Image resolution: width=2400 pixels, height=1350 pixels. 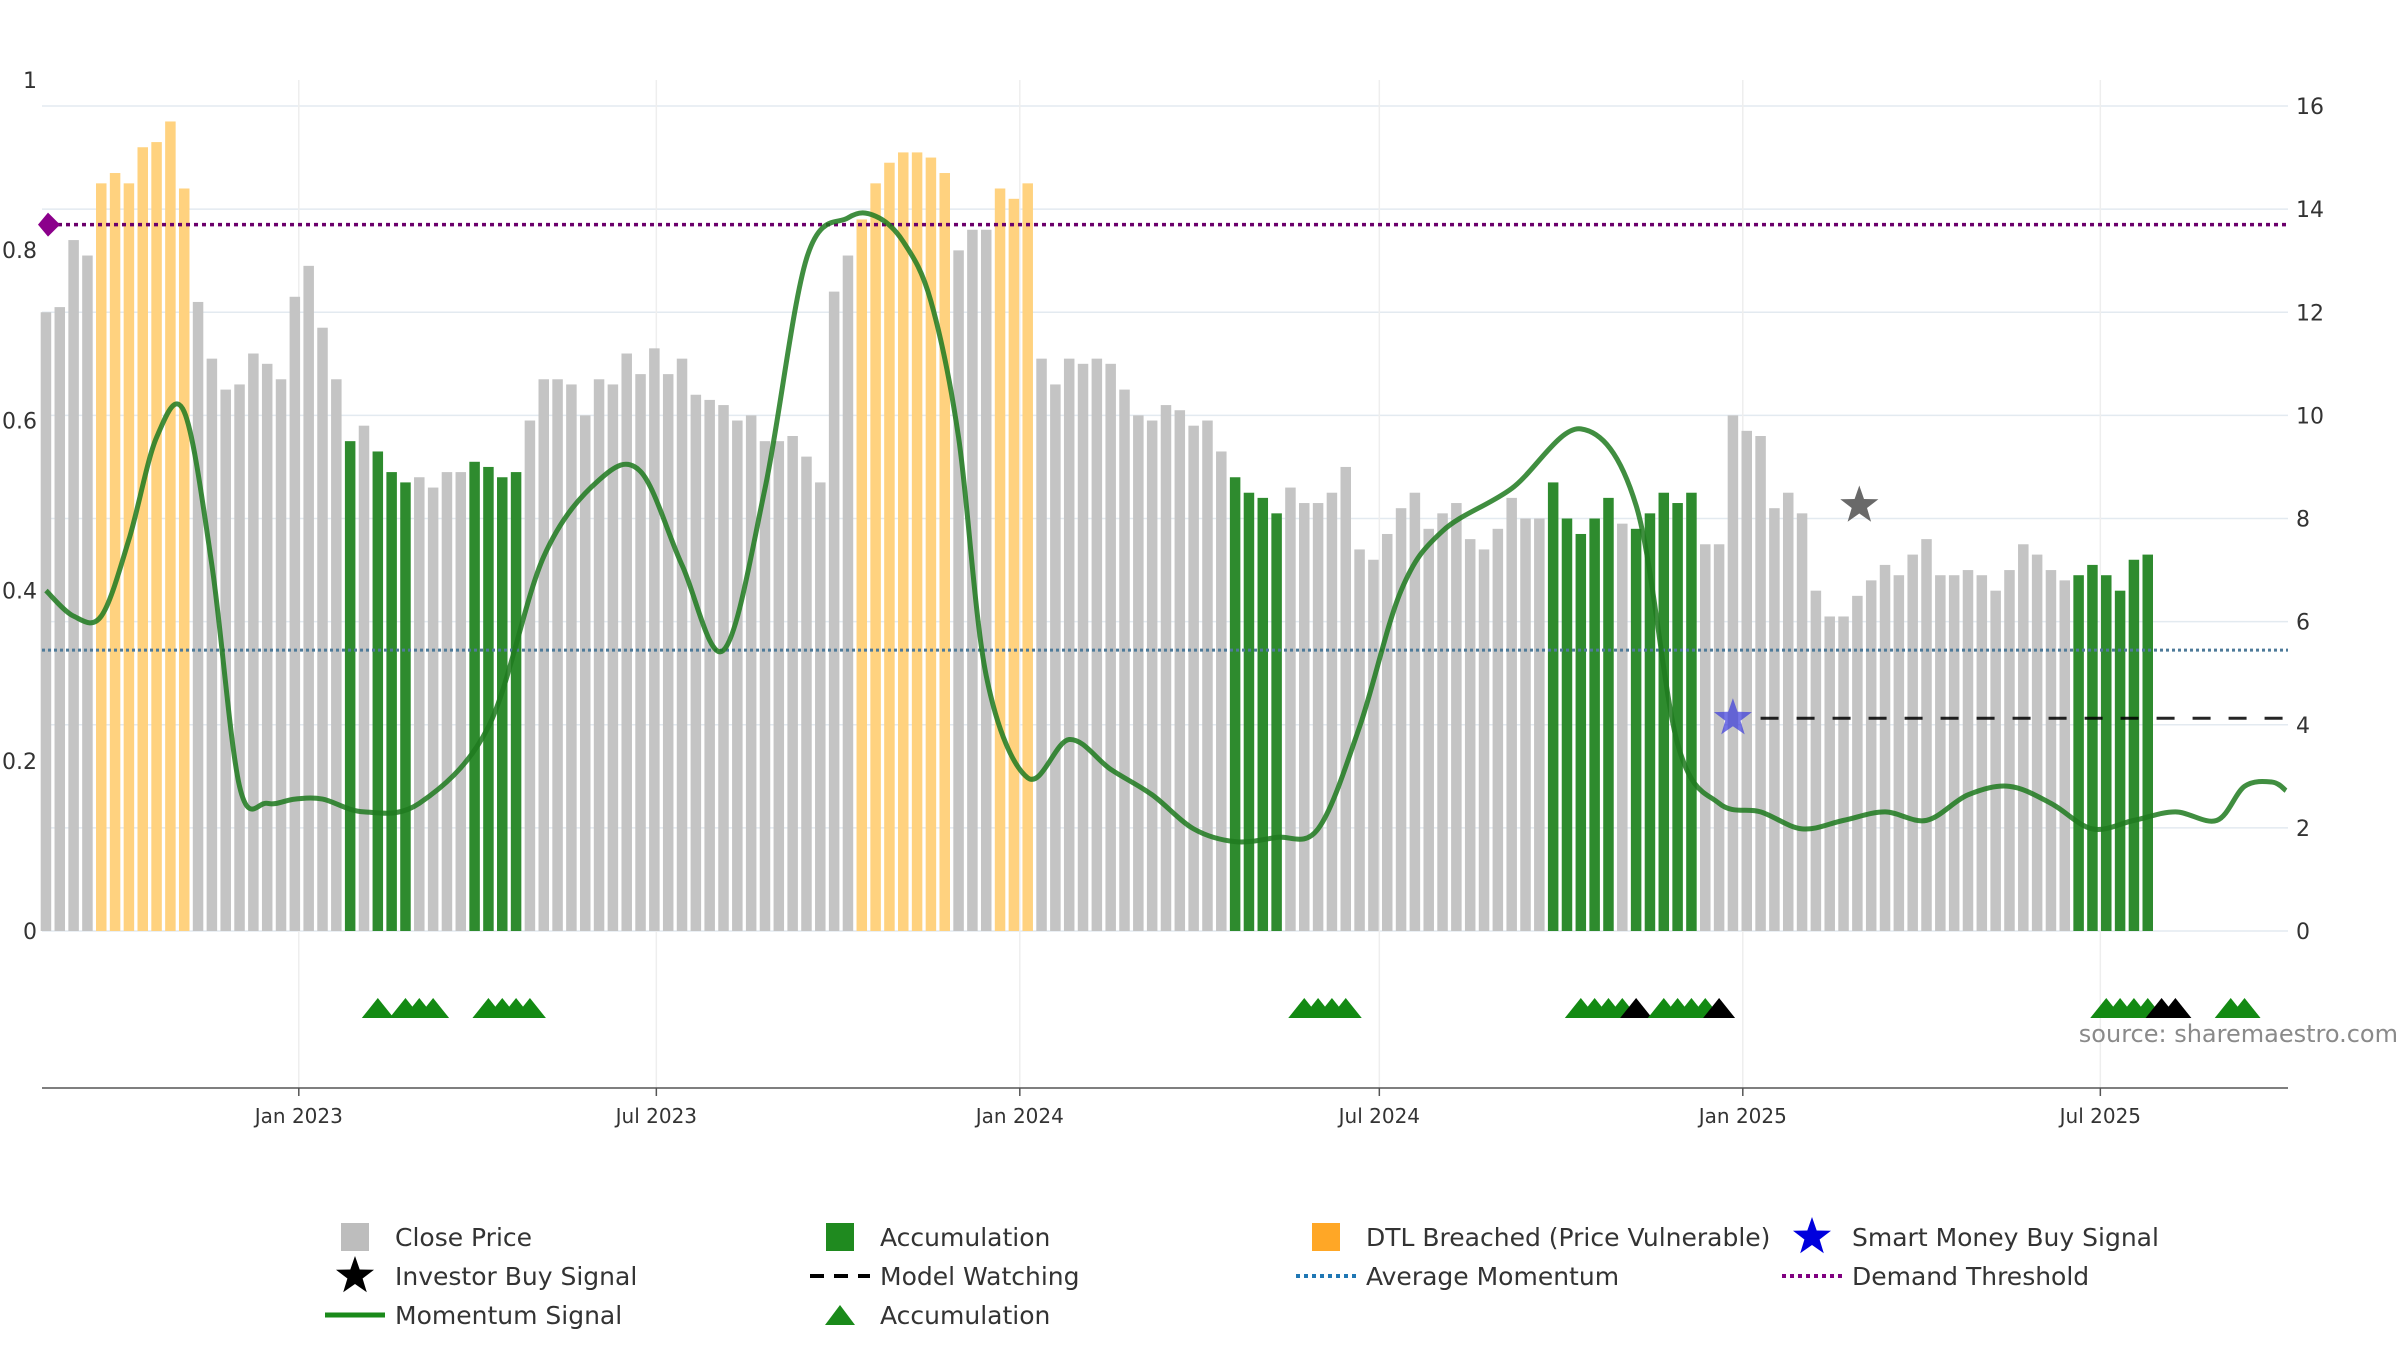 What do you see at coordinates (2005, 1237) in the screenshot?
I see `legend-label: Smart Money Buy Signal` at bounding box center [2005, 1237].